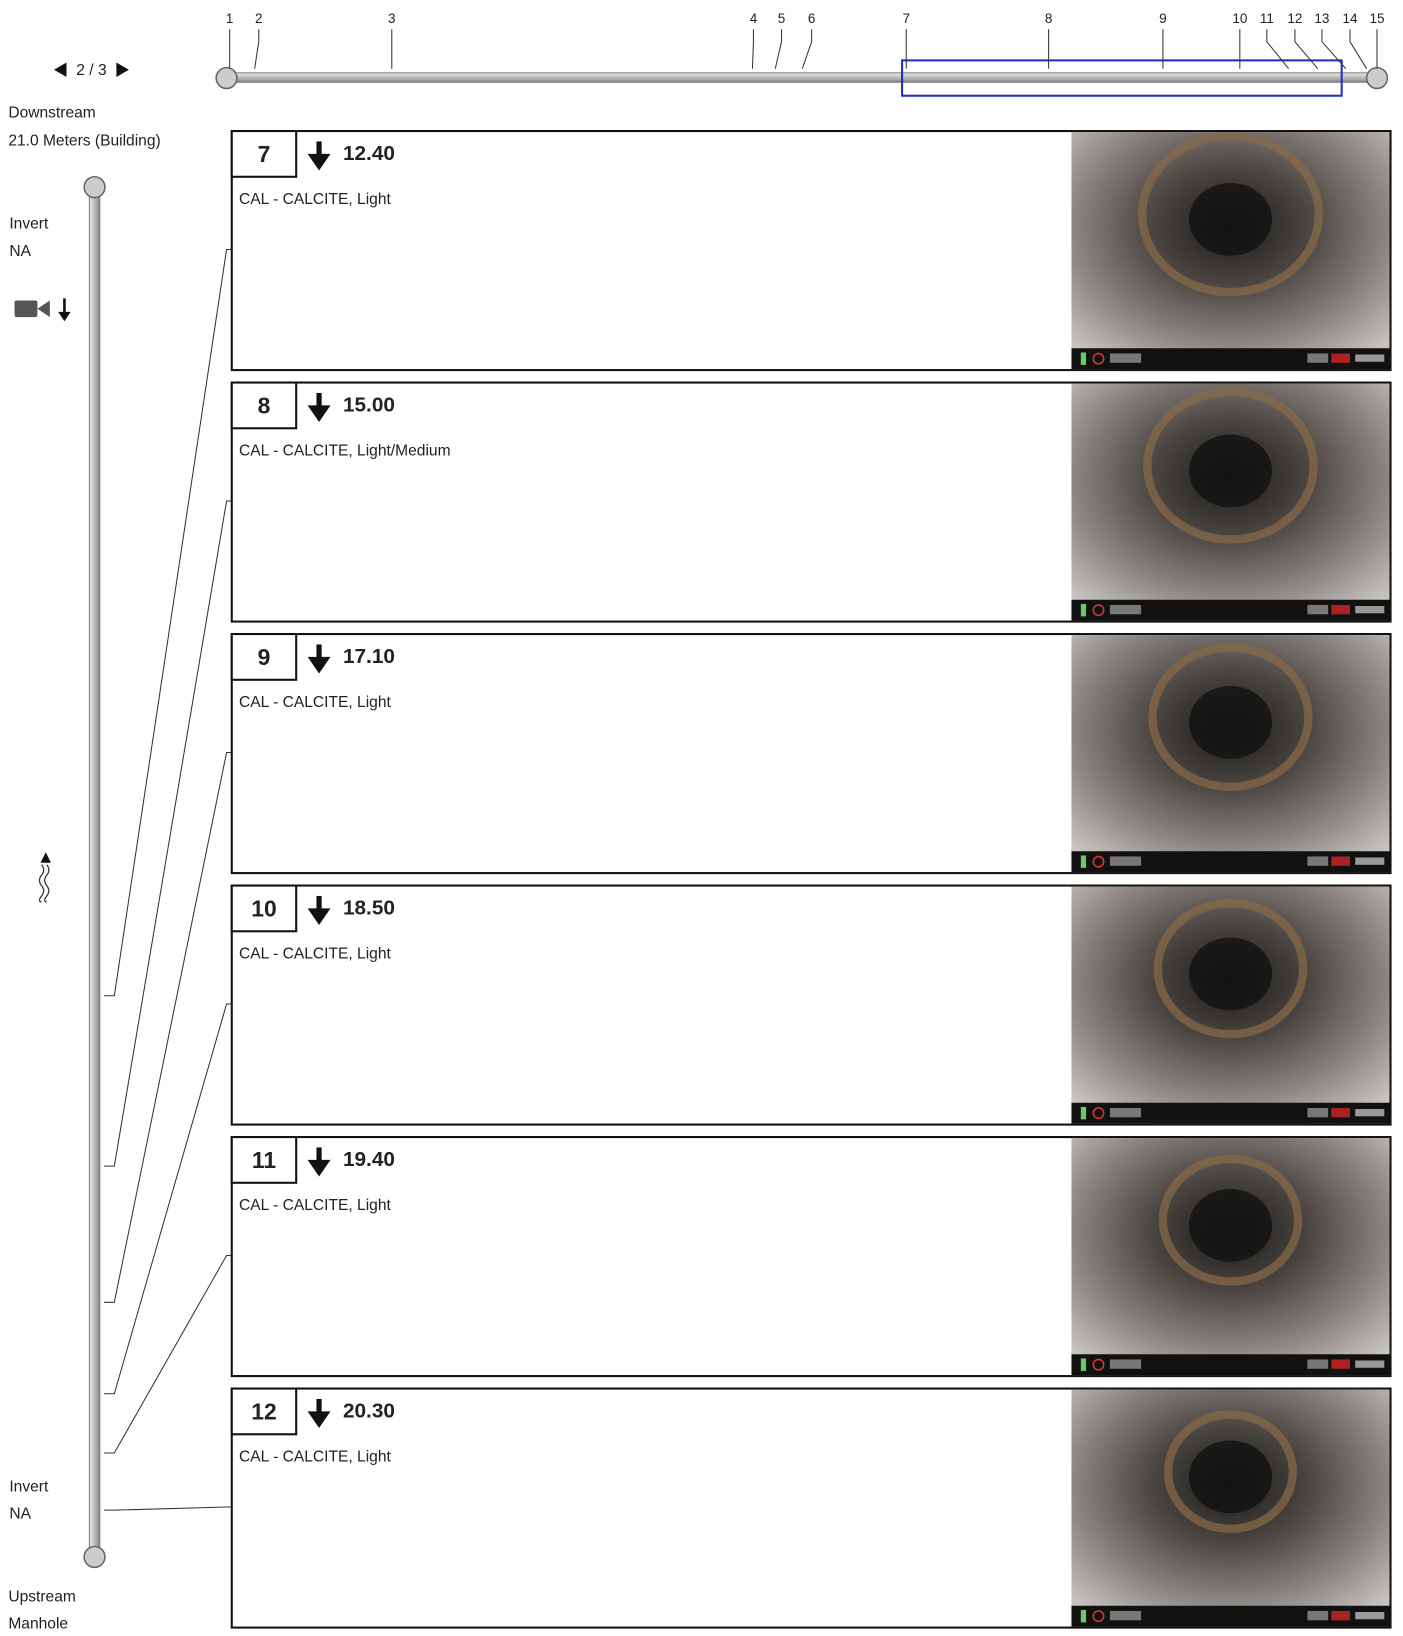 This screenshot has width=1403, height=1636. I want to click on invert-value: NA, so click(20, 251).